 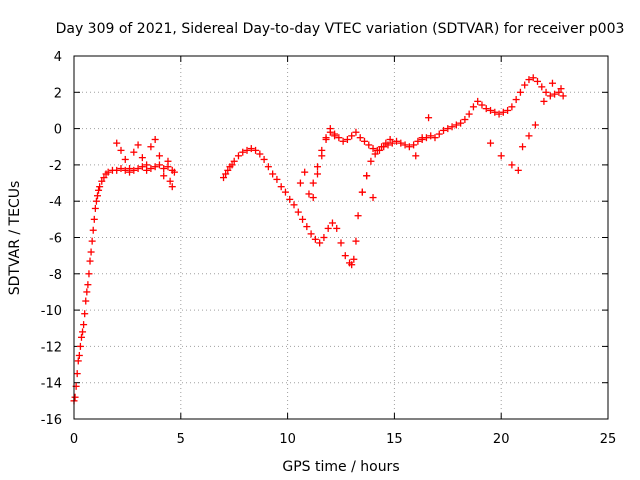 I want to click on x-tick-label: 15, so click(x=394, y=439).